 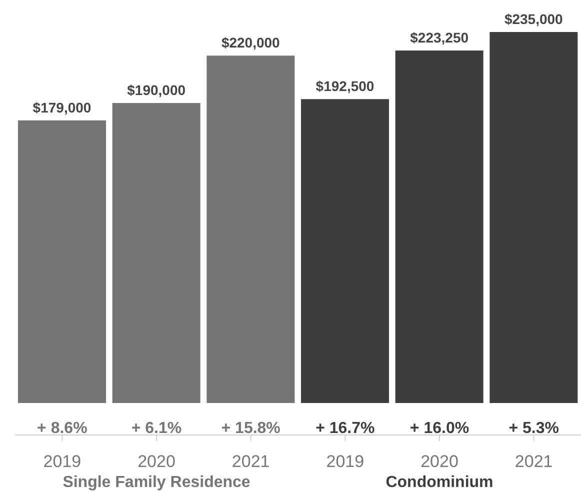 What do you see at coordinates (439, 483) in the screenshot?
I see `text: Condominium` at bounding box center [439, 483].